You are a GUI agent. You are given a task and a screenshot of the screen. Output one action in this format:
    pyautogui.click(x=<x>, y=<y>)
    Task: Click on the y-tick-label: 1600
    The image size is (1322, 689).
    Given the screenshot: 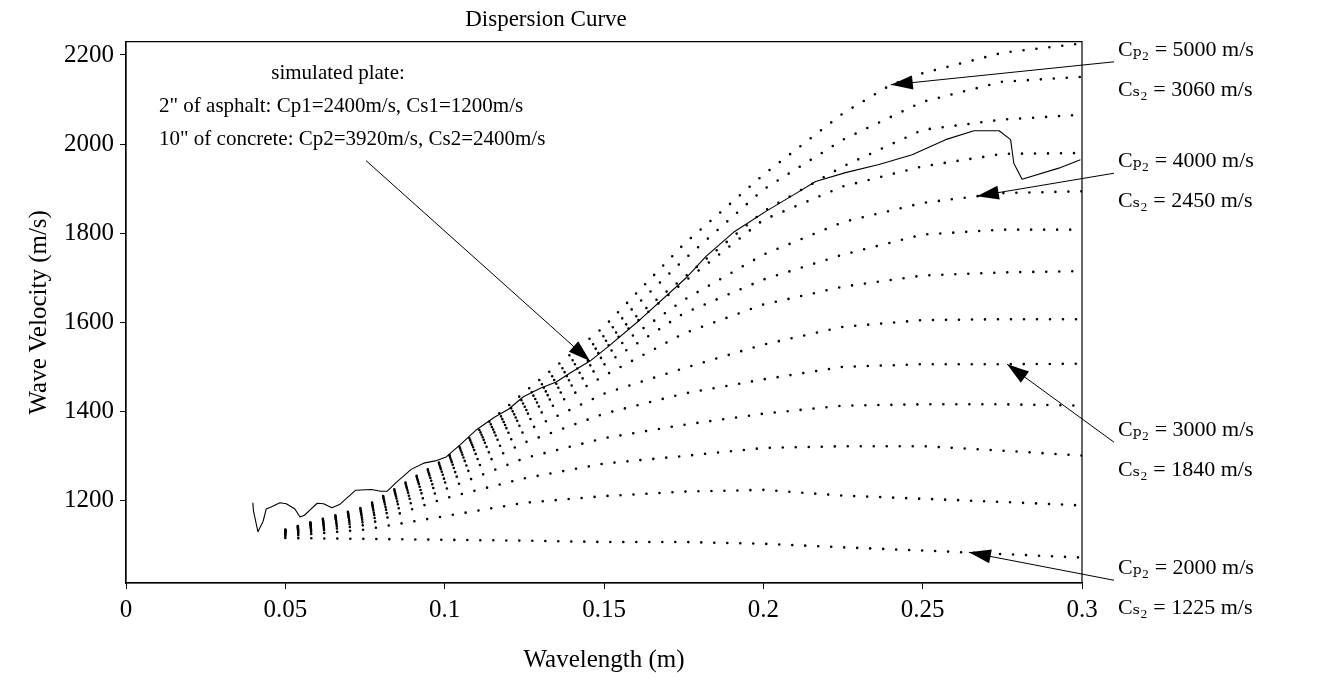 What is the action you would take?
    pyautogui.click(x=89, y=320)
    